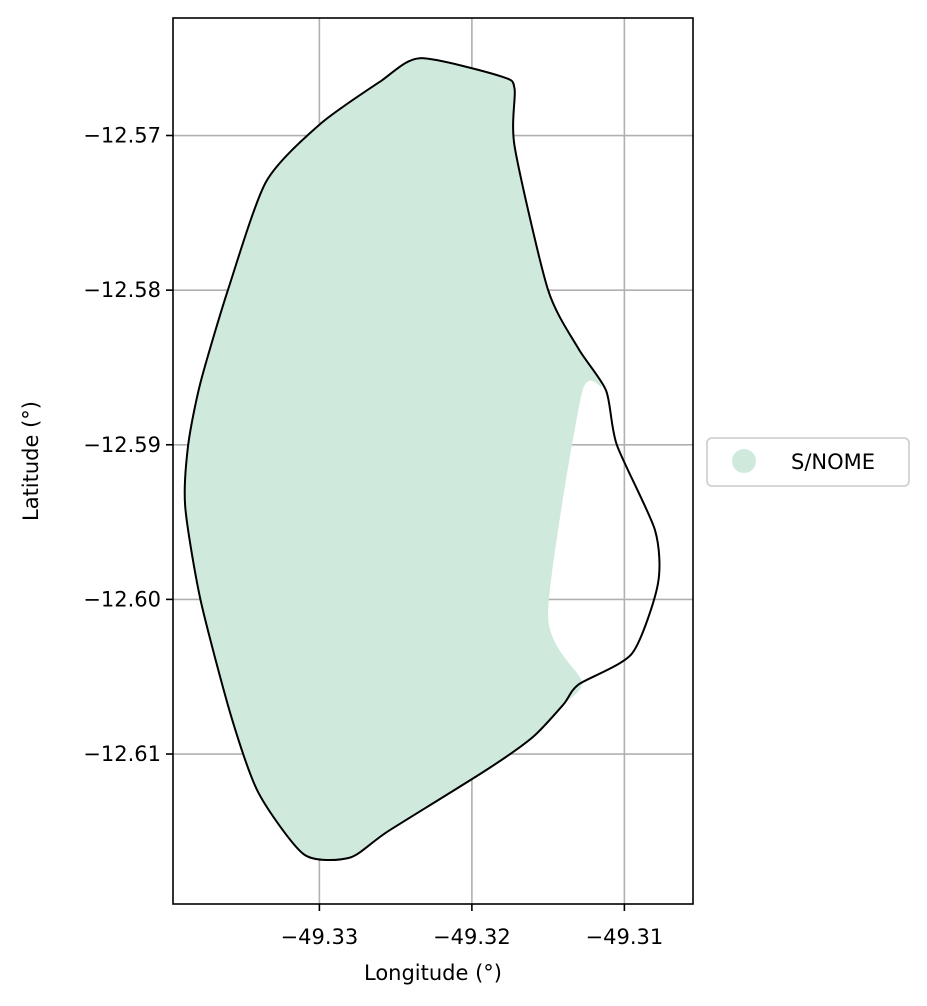 The width and height of the screenshot is (927, 1006). Describe the element at coordinates (122, 599) in the screenshot. I see `y-tick-label: −12.60` at that location.